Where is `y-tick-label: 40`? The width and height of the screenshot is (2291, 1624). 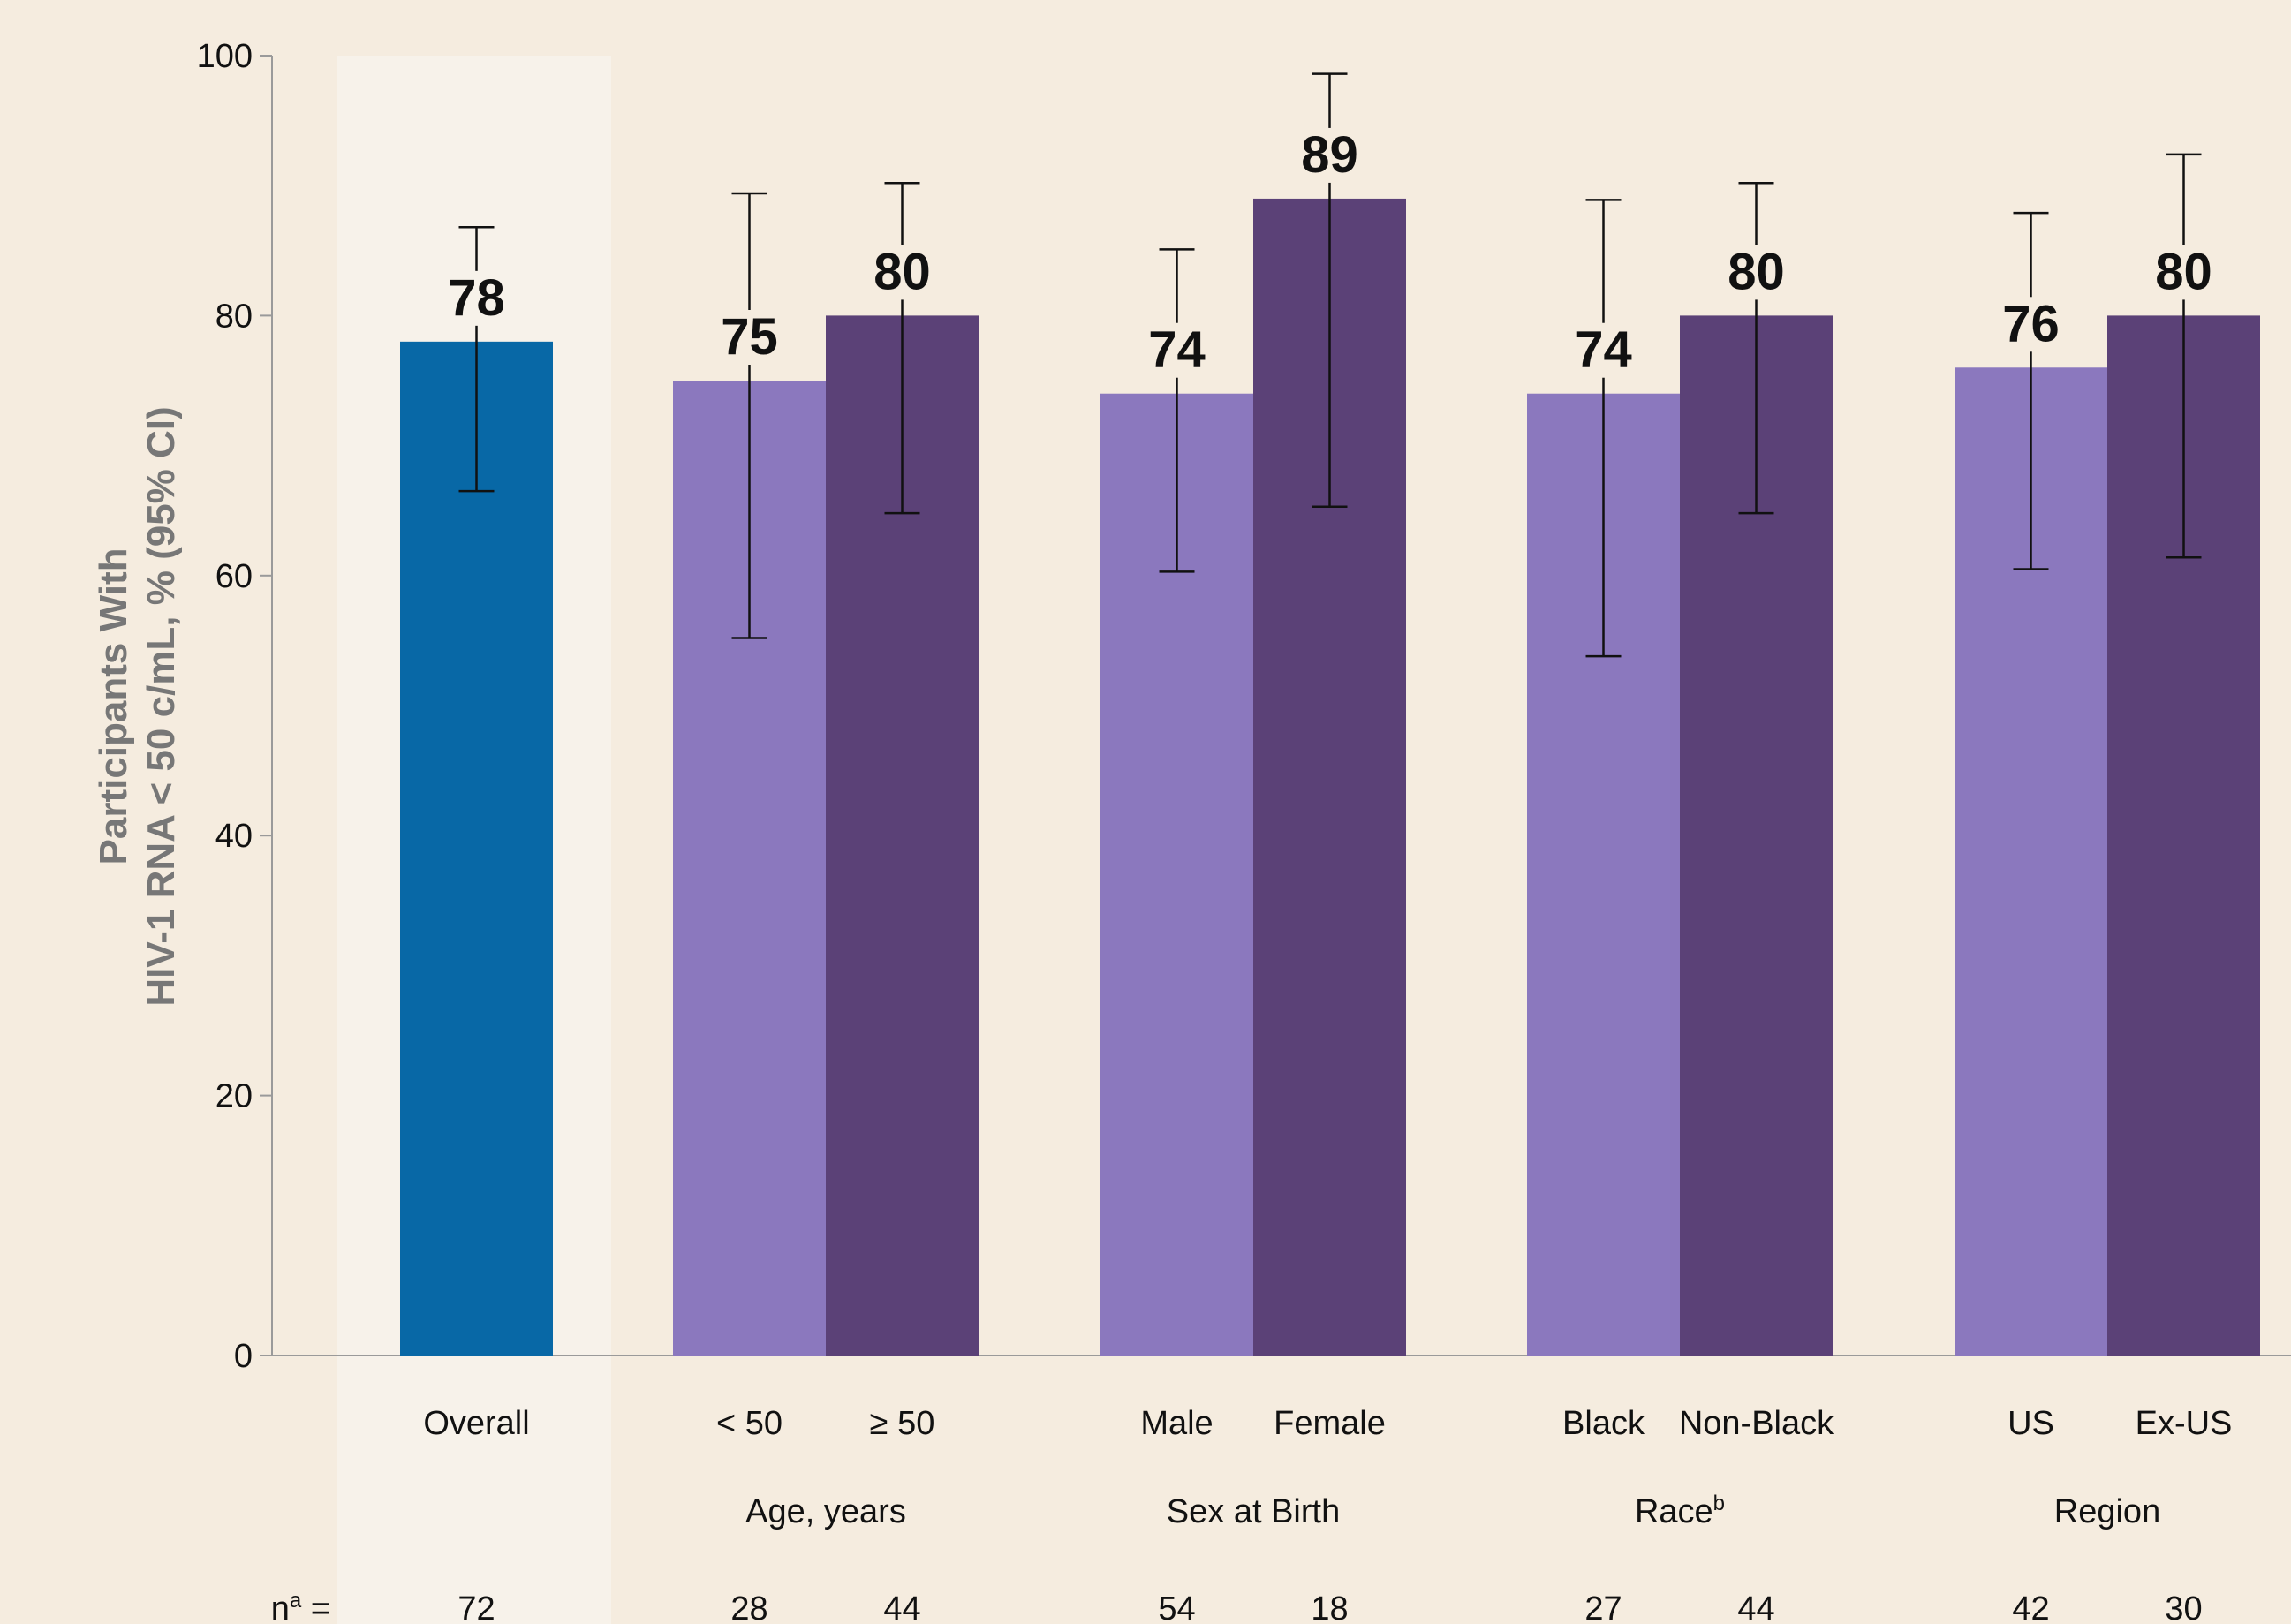
y-tick-label: 40 is located at coordinates (234, 836).